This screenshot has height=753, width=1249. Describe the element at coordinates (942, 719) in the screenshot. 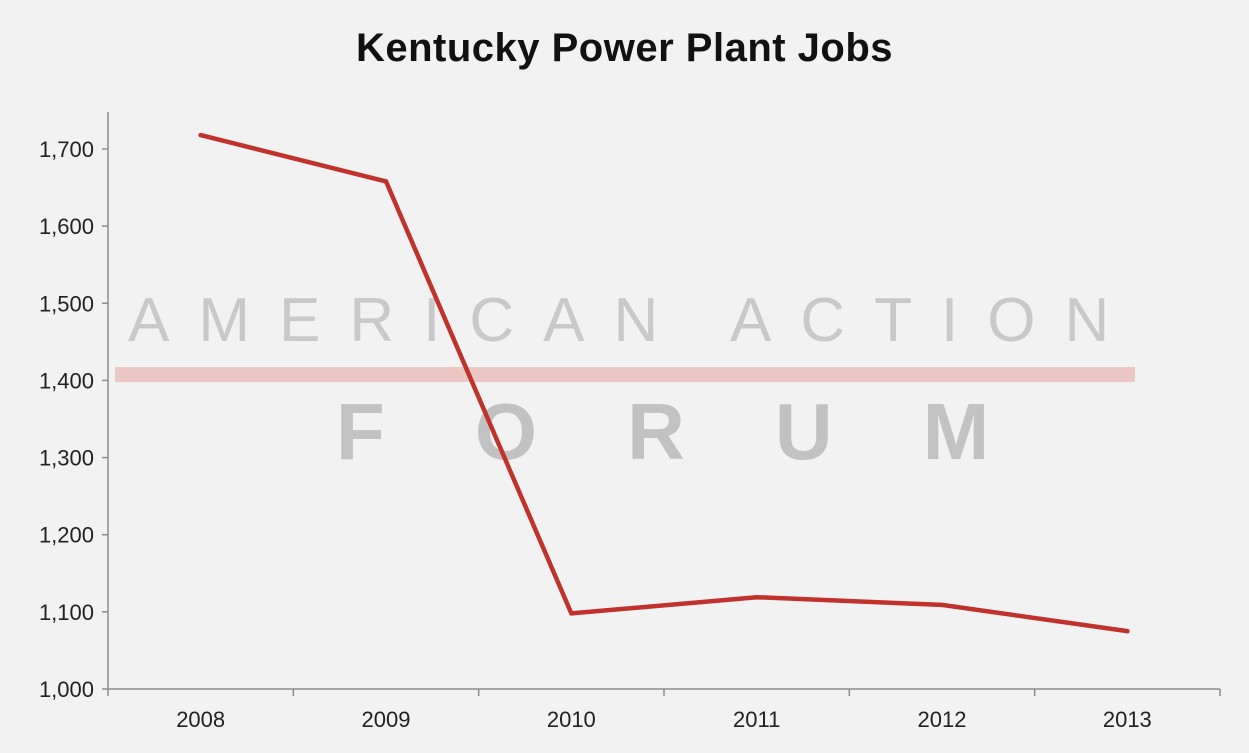

I see `x-tick-label: 2012` at that location.